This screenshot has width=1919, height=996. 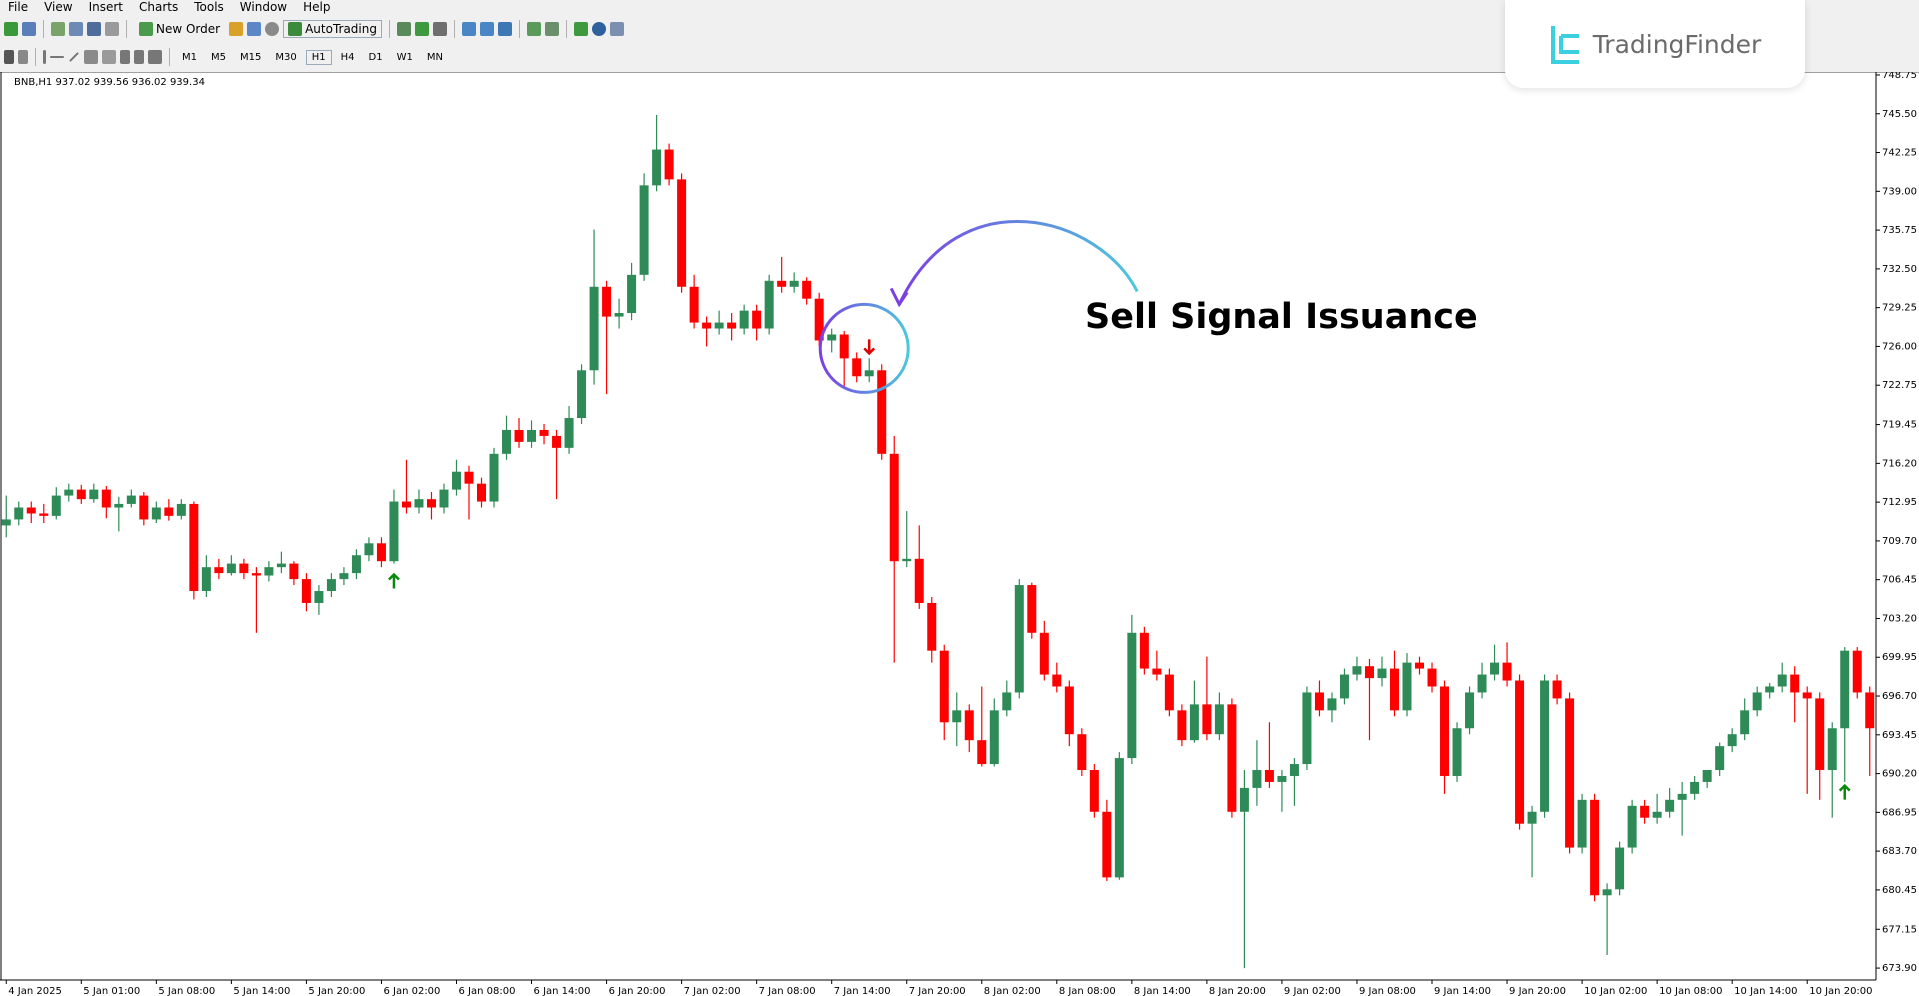 What do you see at coordinates (179, 29) in the screenshot?
I see `new-order-button: New Order` at bounding box center [179, 29].